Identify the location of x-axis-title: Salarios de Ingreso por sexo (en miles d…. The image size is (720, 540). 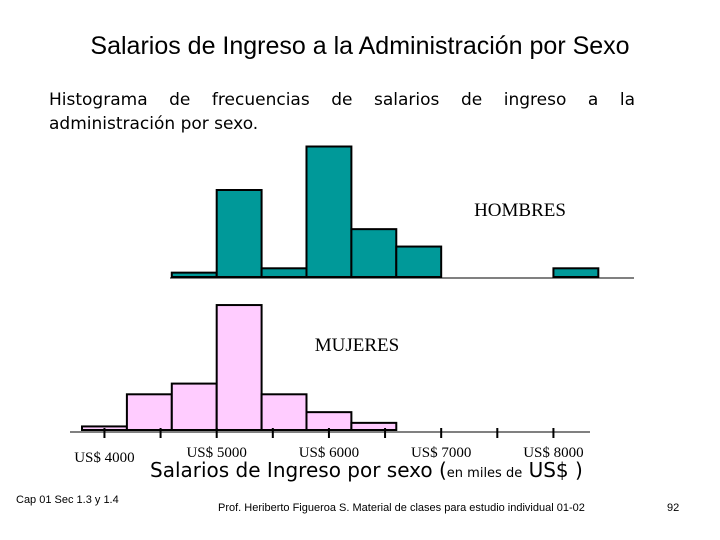
(366, 470).